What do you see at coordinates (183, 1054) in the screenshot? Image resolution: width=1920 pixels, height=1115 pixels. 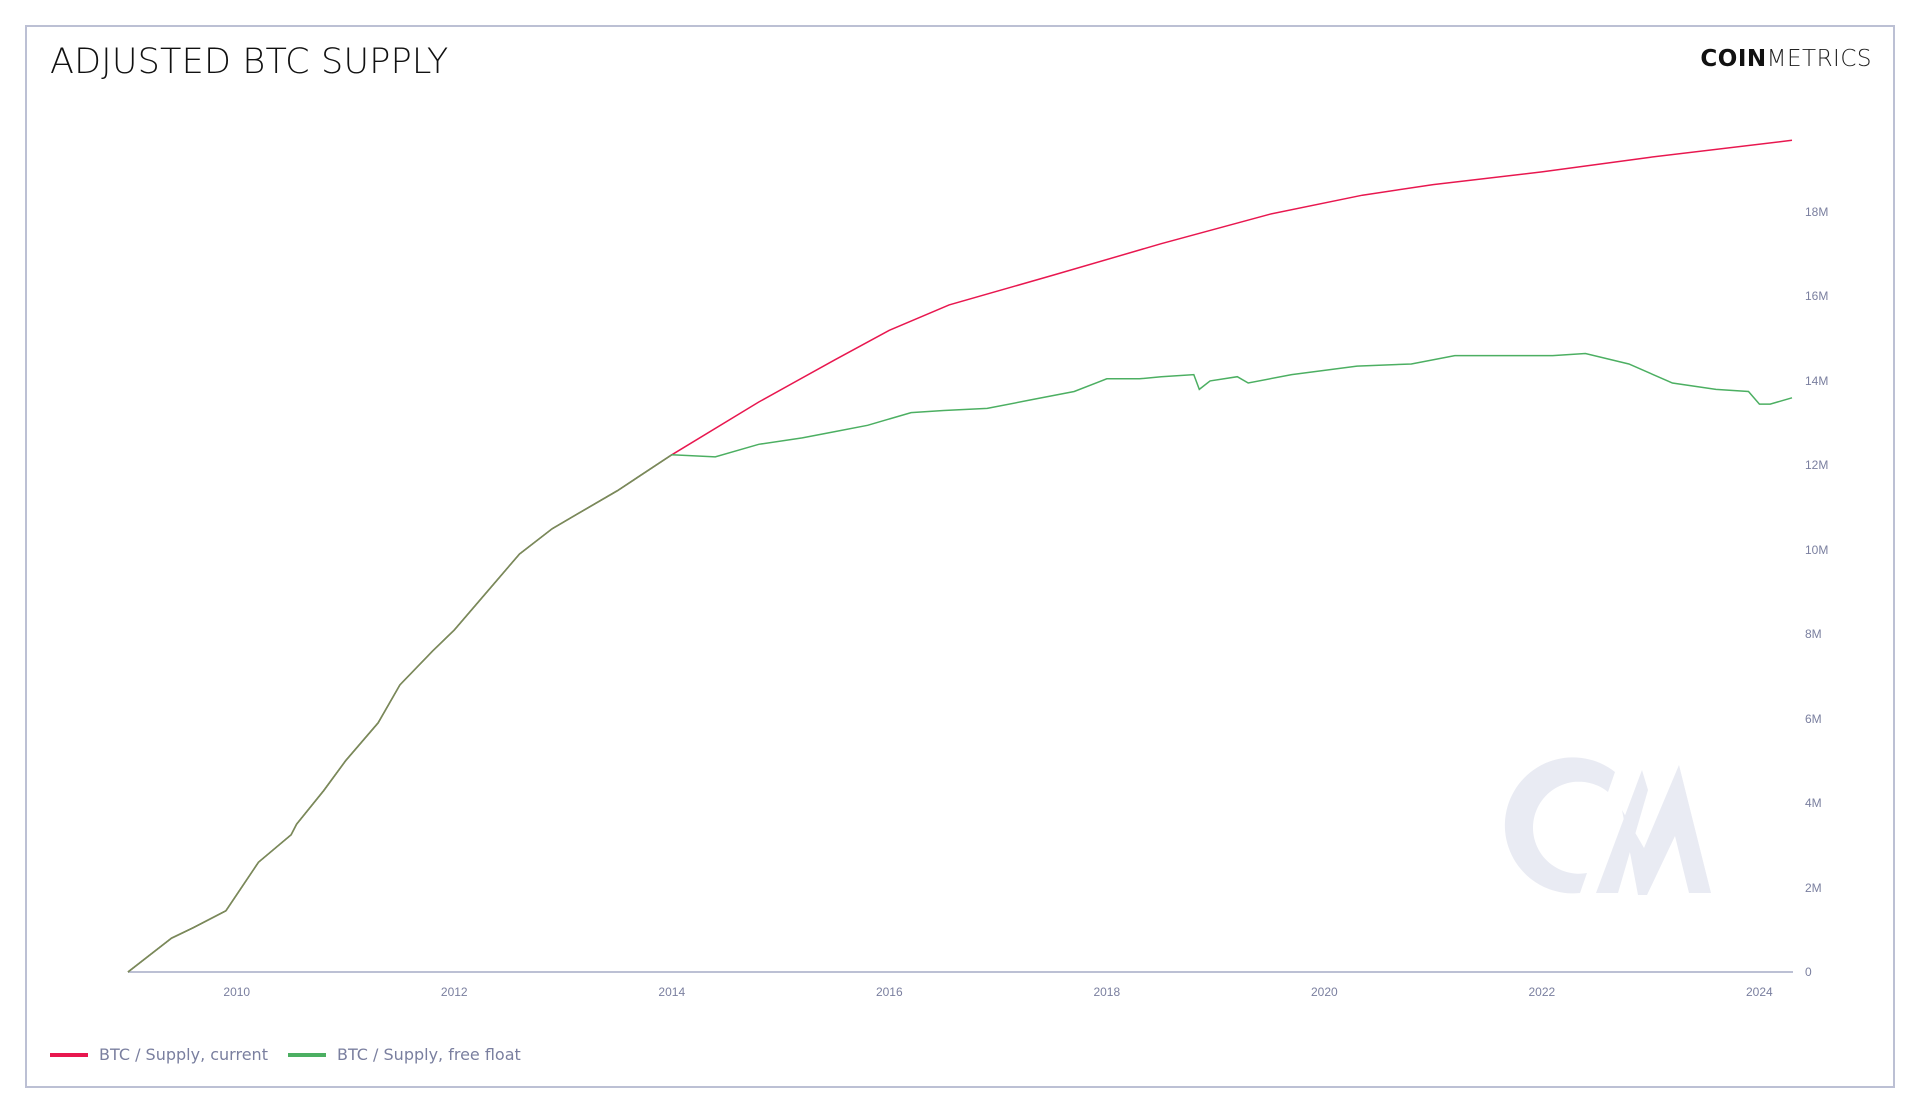 I see `legend-label-current: BTC / Supply, current` at bounding box center [183, 1054].